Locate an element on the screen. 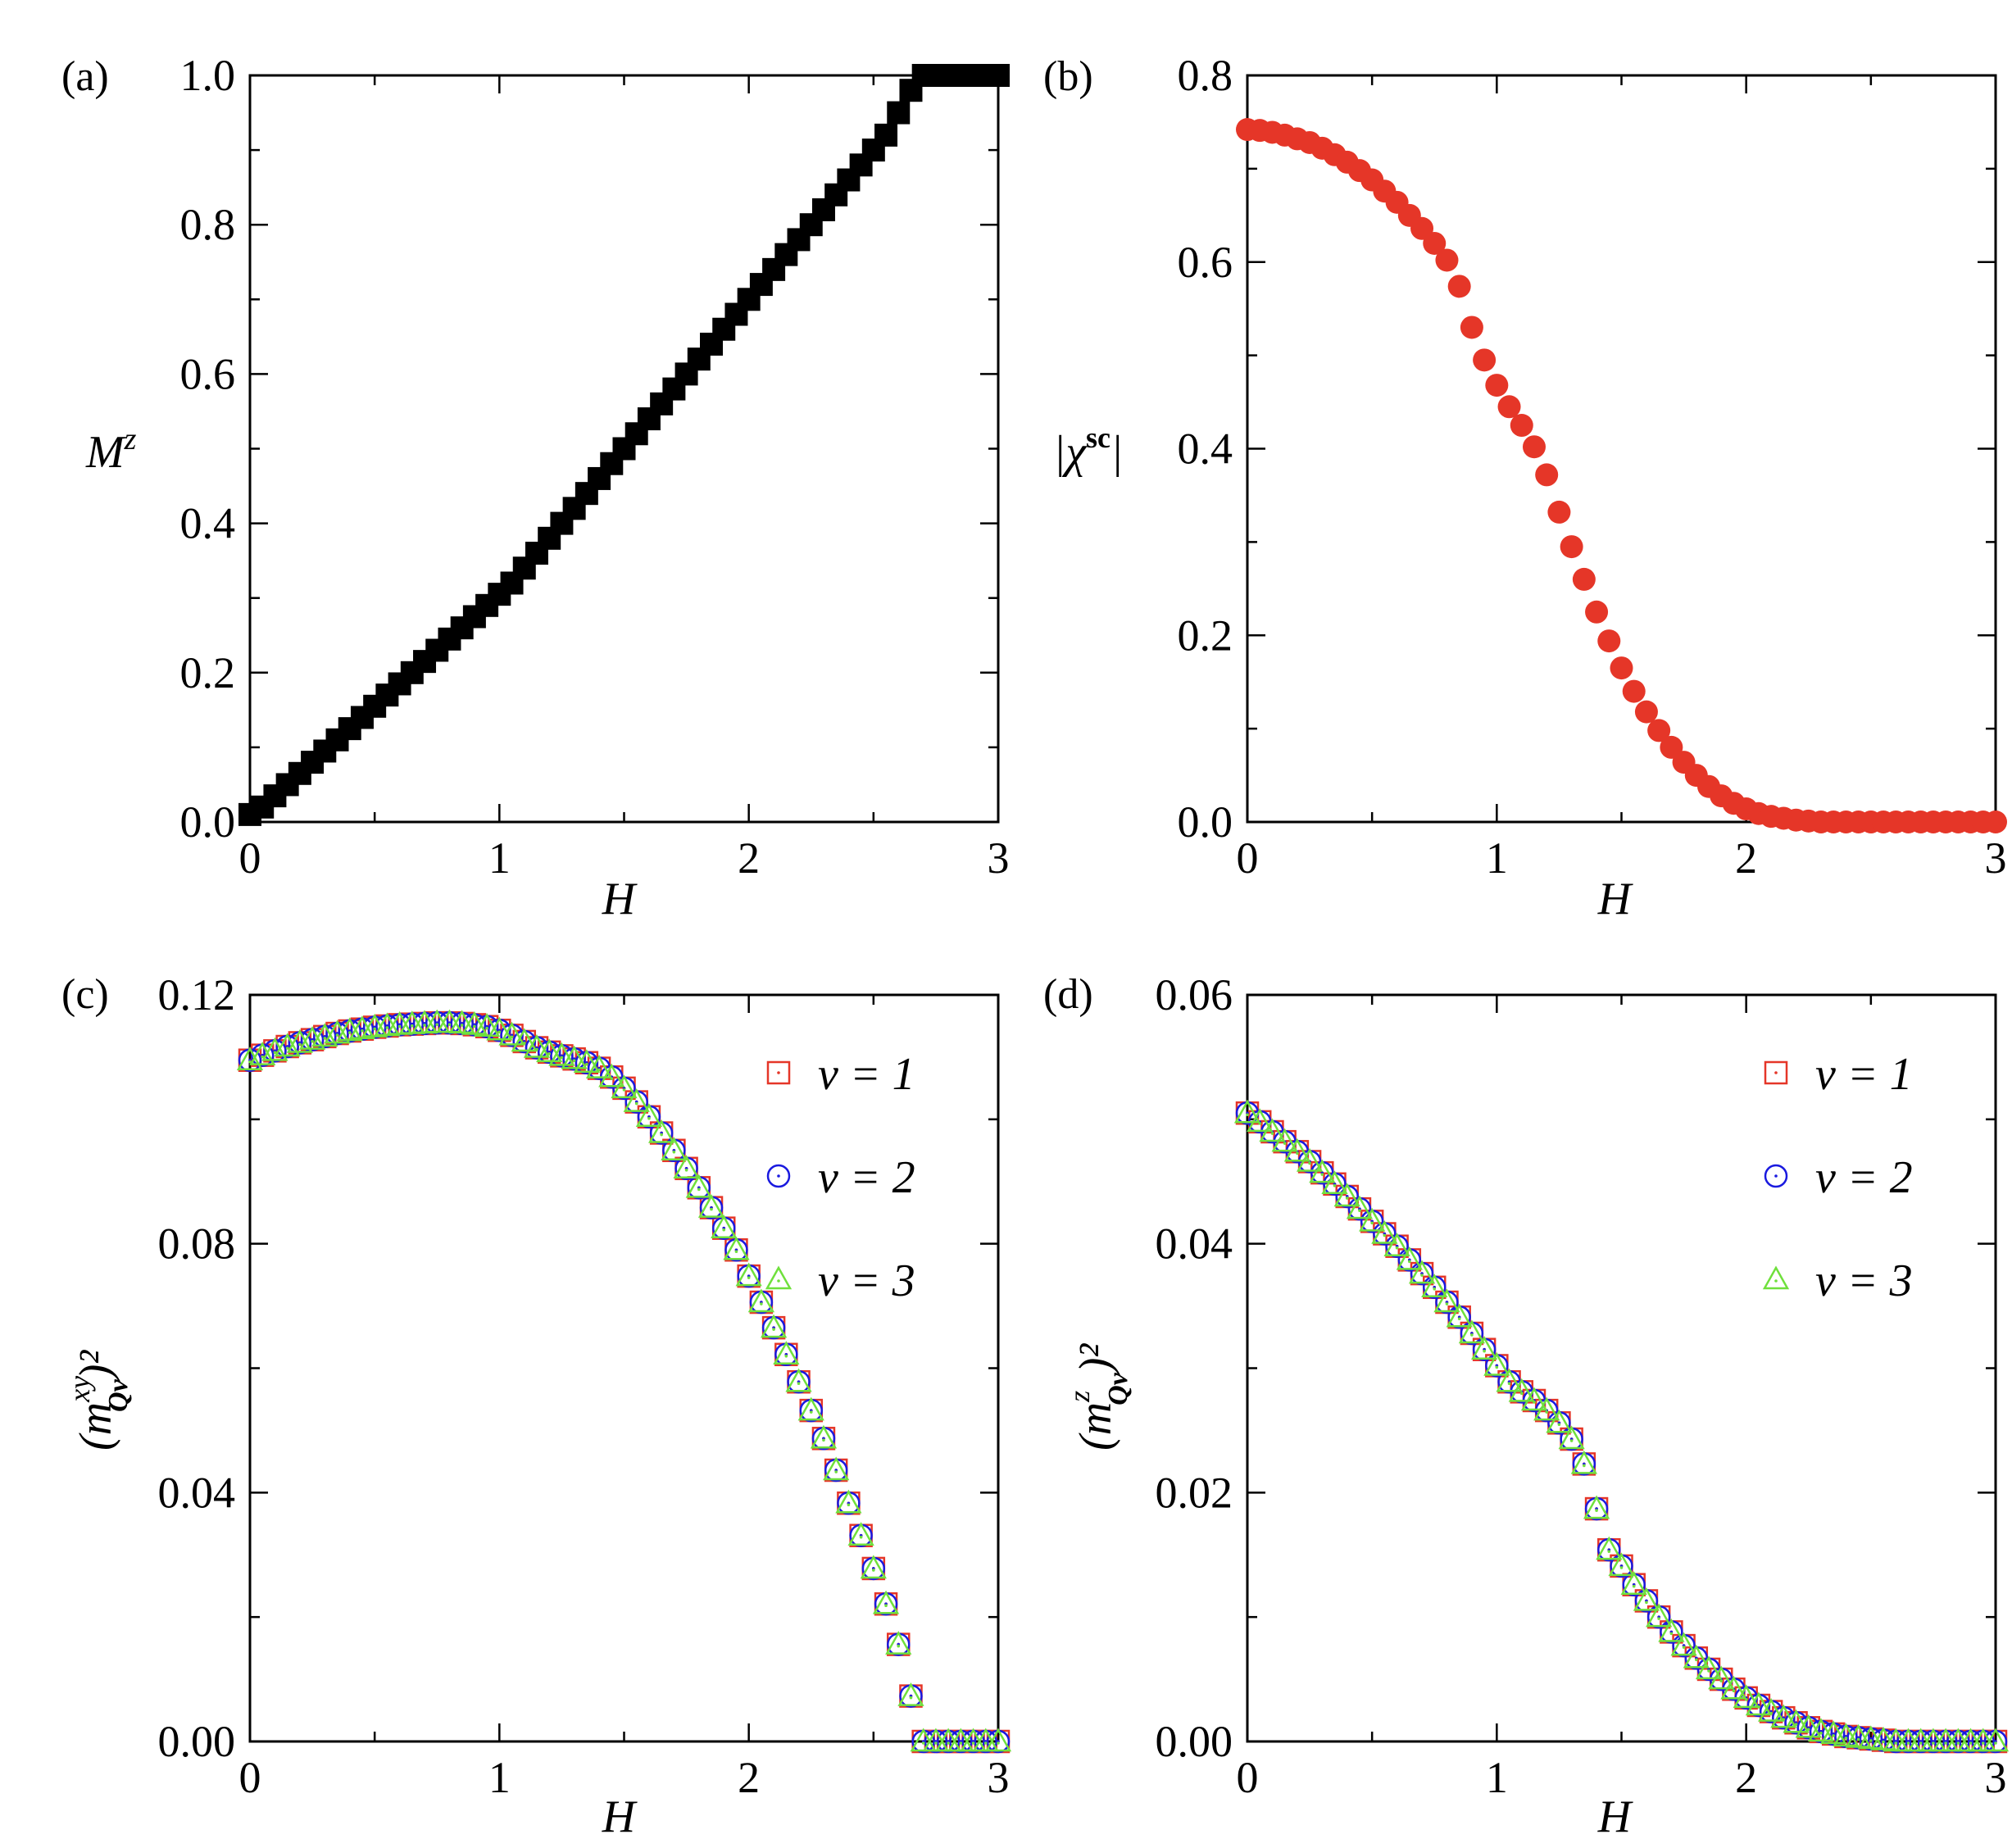 The height and width of the screenshot is (1848, 2012). panel-c-legend-label: ν = 2 is located at coordinates (866, 1177).